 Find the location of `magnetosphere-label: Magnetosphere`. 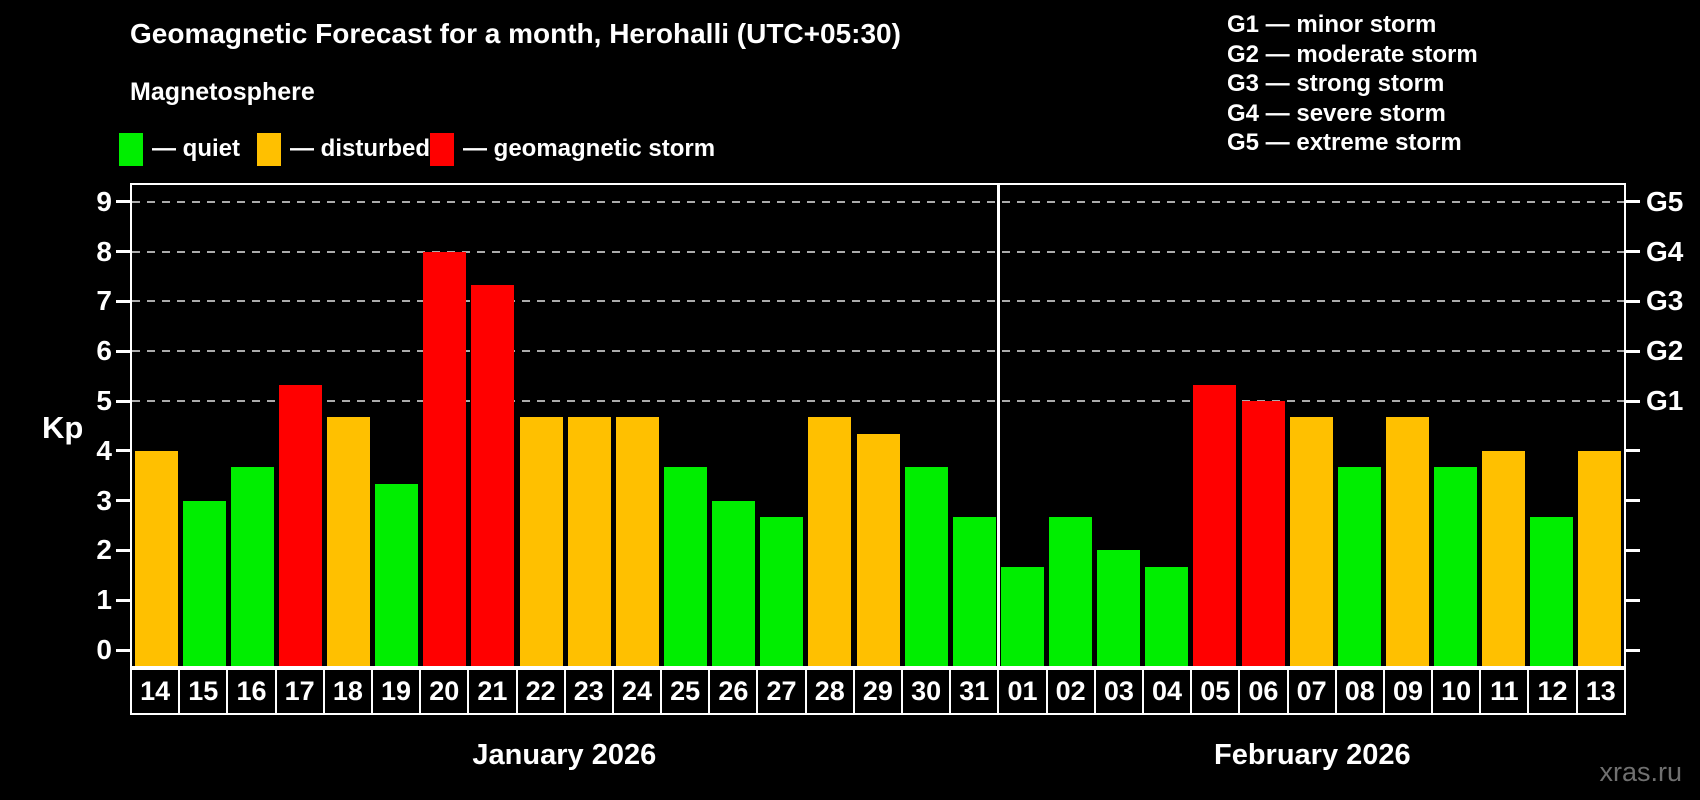

magnetosphere-label: Magnetosphere is located at coordinates (222, 92).